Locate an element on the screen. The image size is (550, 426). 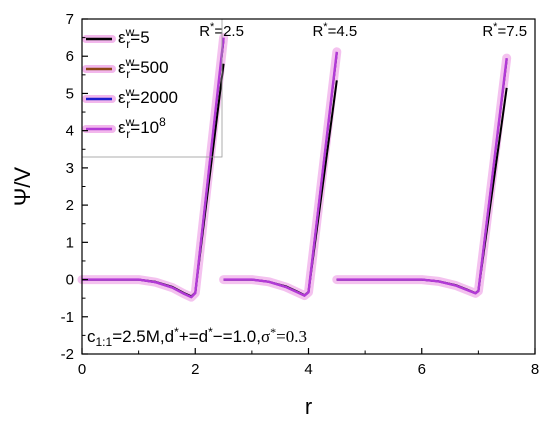
series-line-R4.5-3 is located at coordinates (280, 174).